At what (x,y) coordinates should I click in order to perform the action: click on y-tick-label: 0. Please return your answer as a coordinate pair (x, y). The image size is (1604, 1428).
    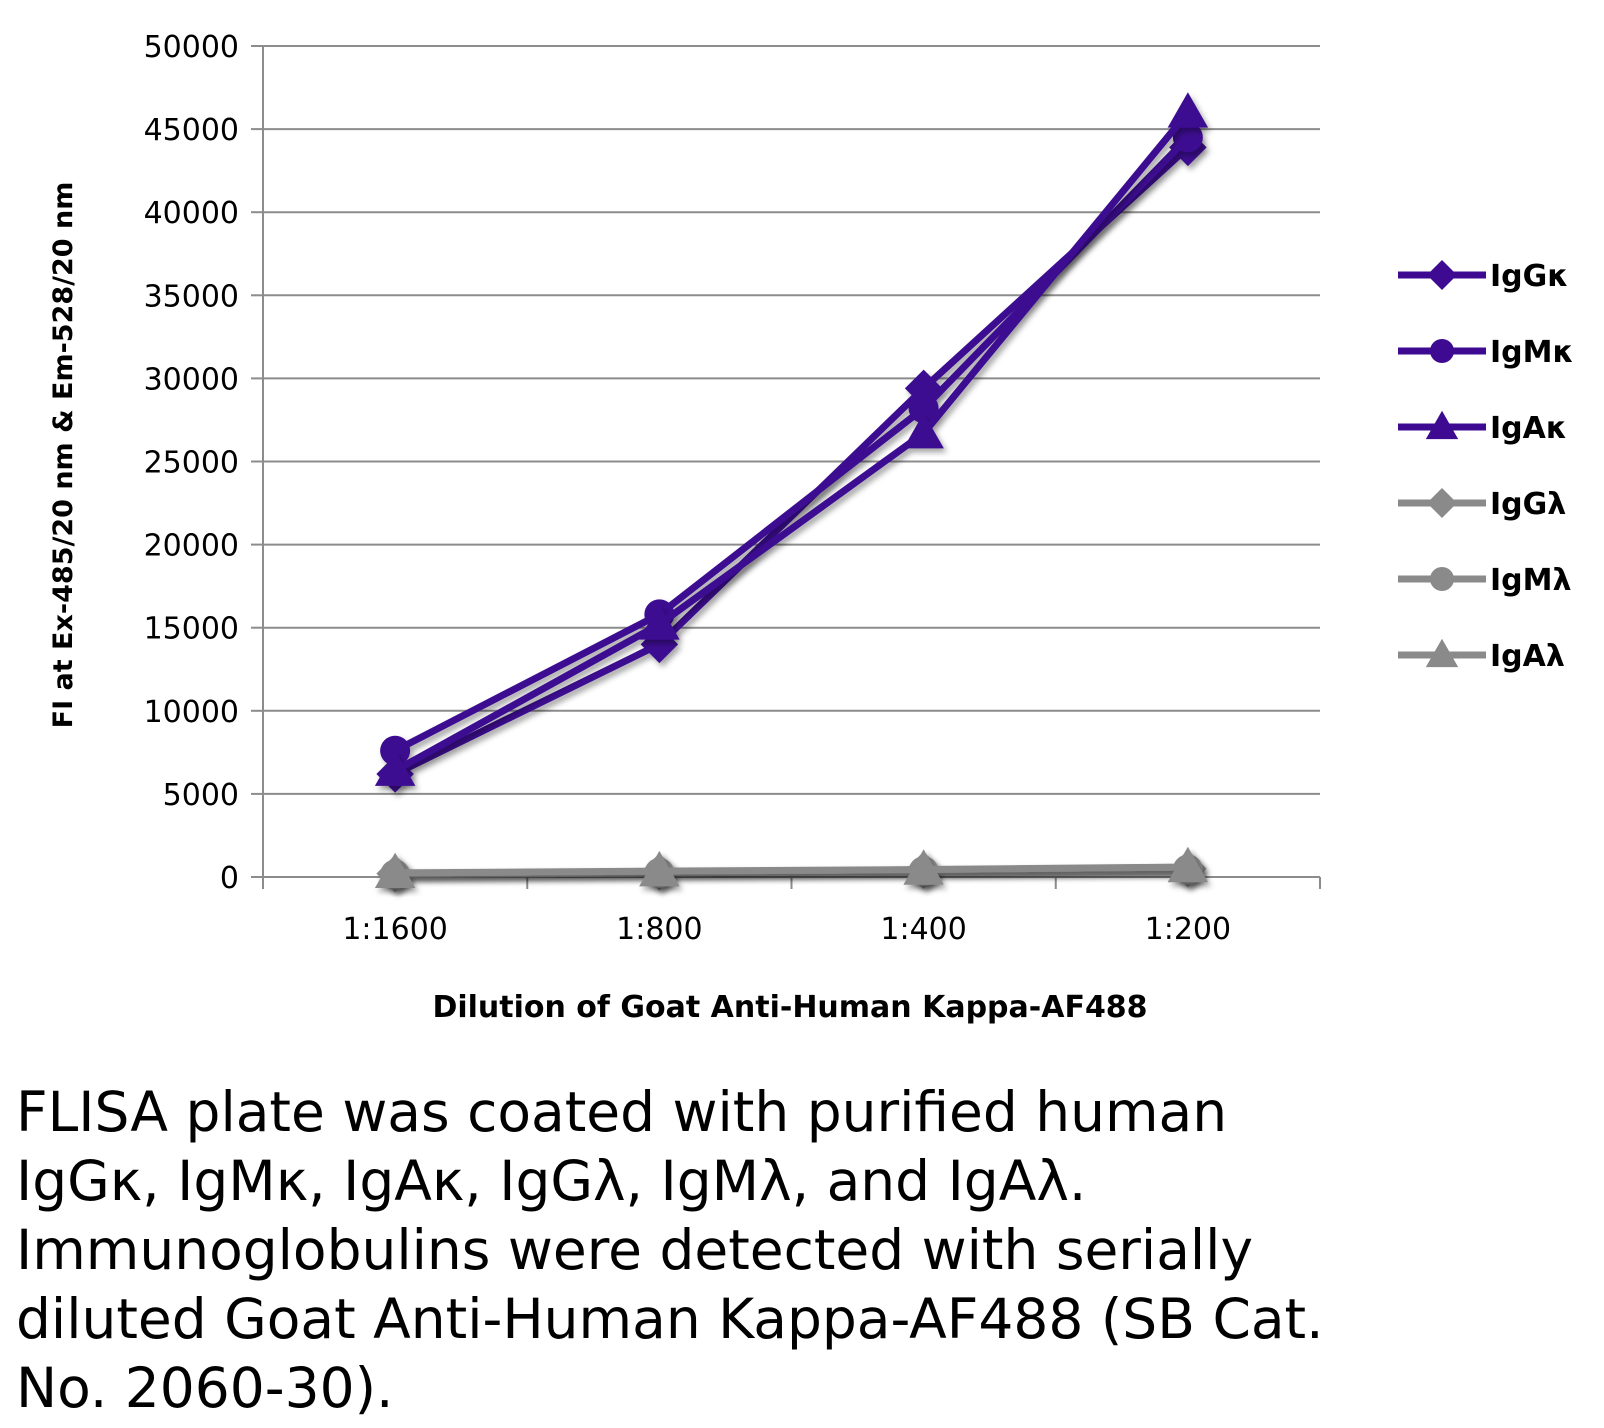
    Looking at the image, I should click on (229, 878).